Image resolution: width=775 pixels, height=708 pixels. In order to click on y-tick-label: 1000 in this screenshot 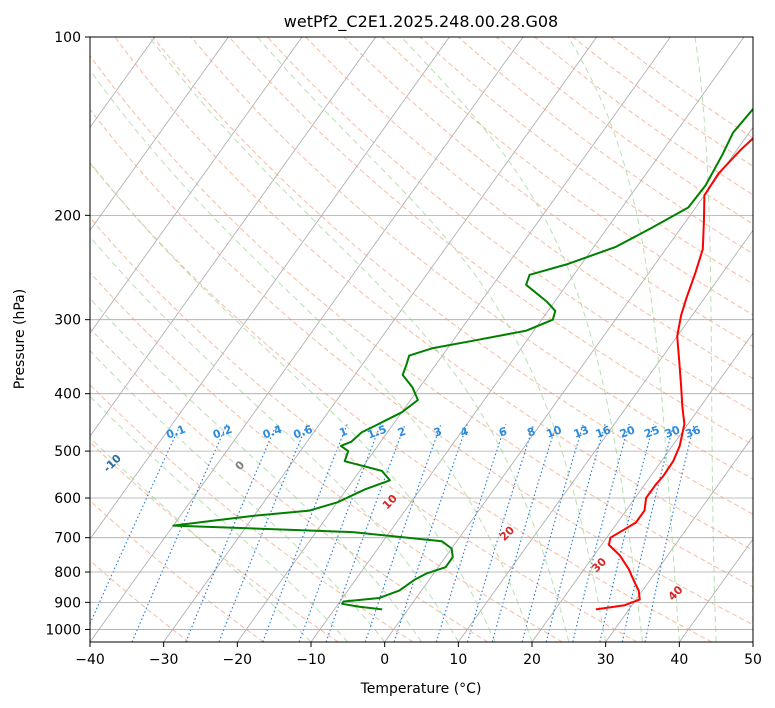, I will do `click(63, 630)`.